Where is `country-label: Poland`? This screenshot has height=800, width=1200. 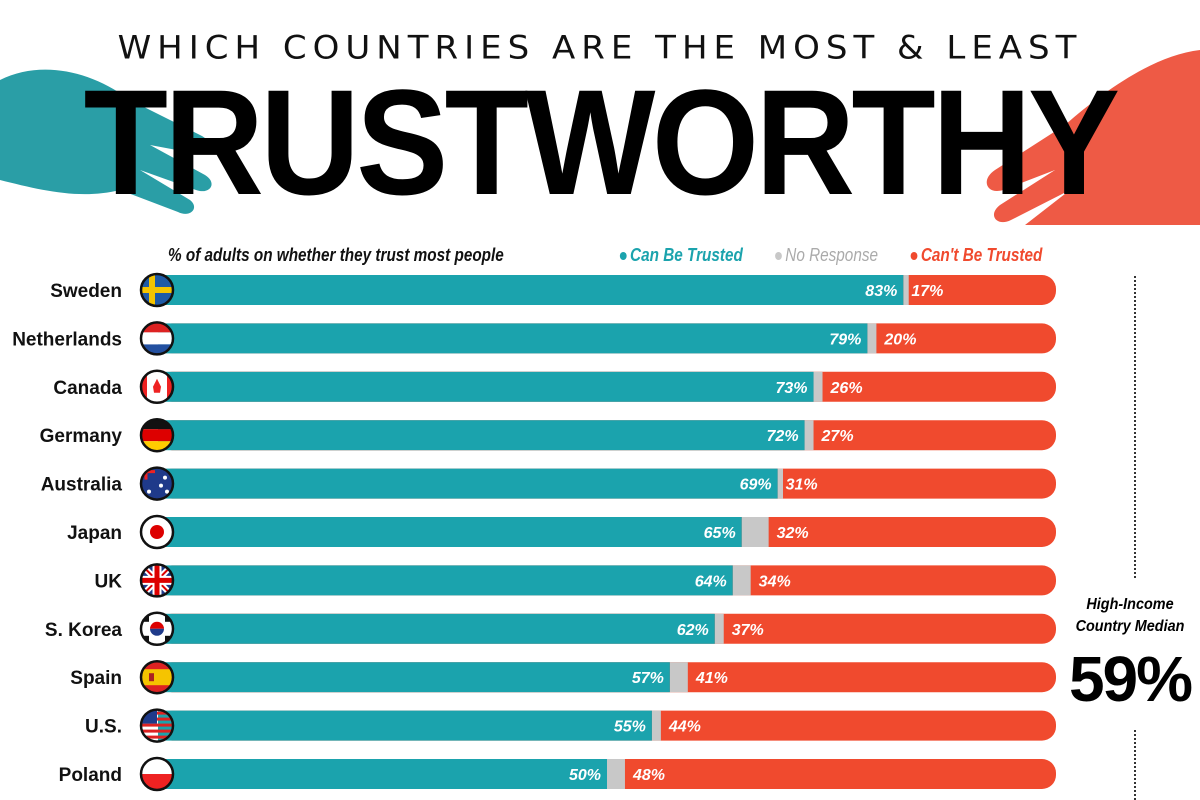
country-label: Poland is located at coordinates (90, 775).